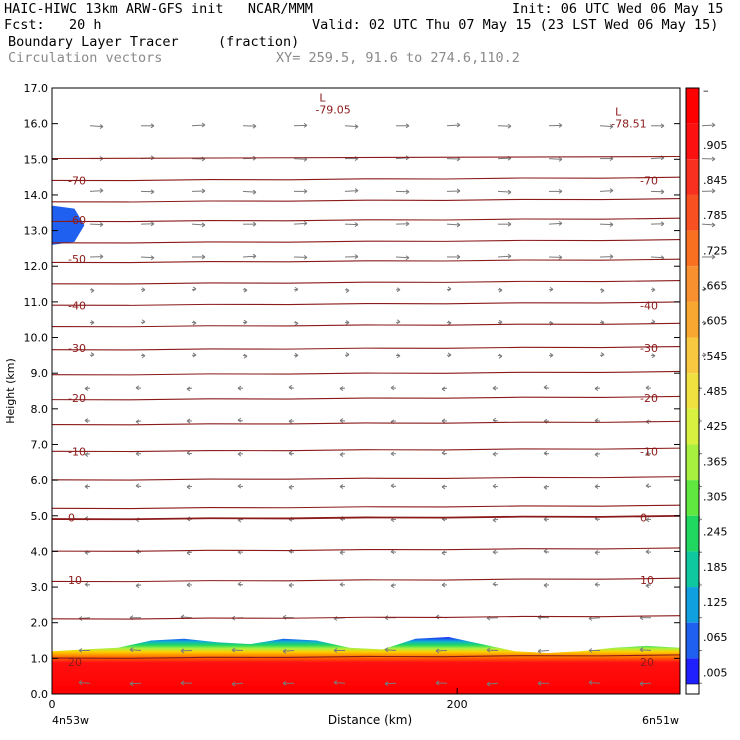 The width and height of the screenshot is (740, 740). Describe the element at coordinates (715, 637) in the screenshot. I see `colorbar-label: .065` at that location.